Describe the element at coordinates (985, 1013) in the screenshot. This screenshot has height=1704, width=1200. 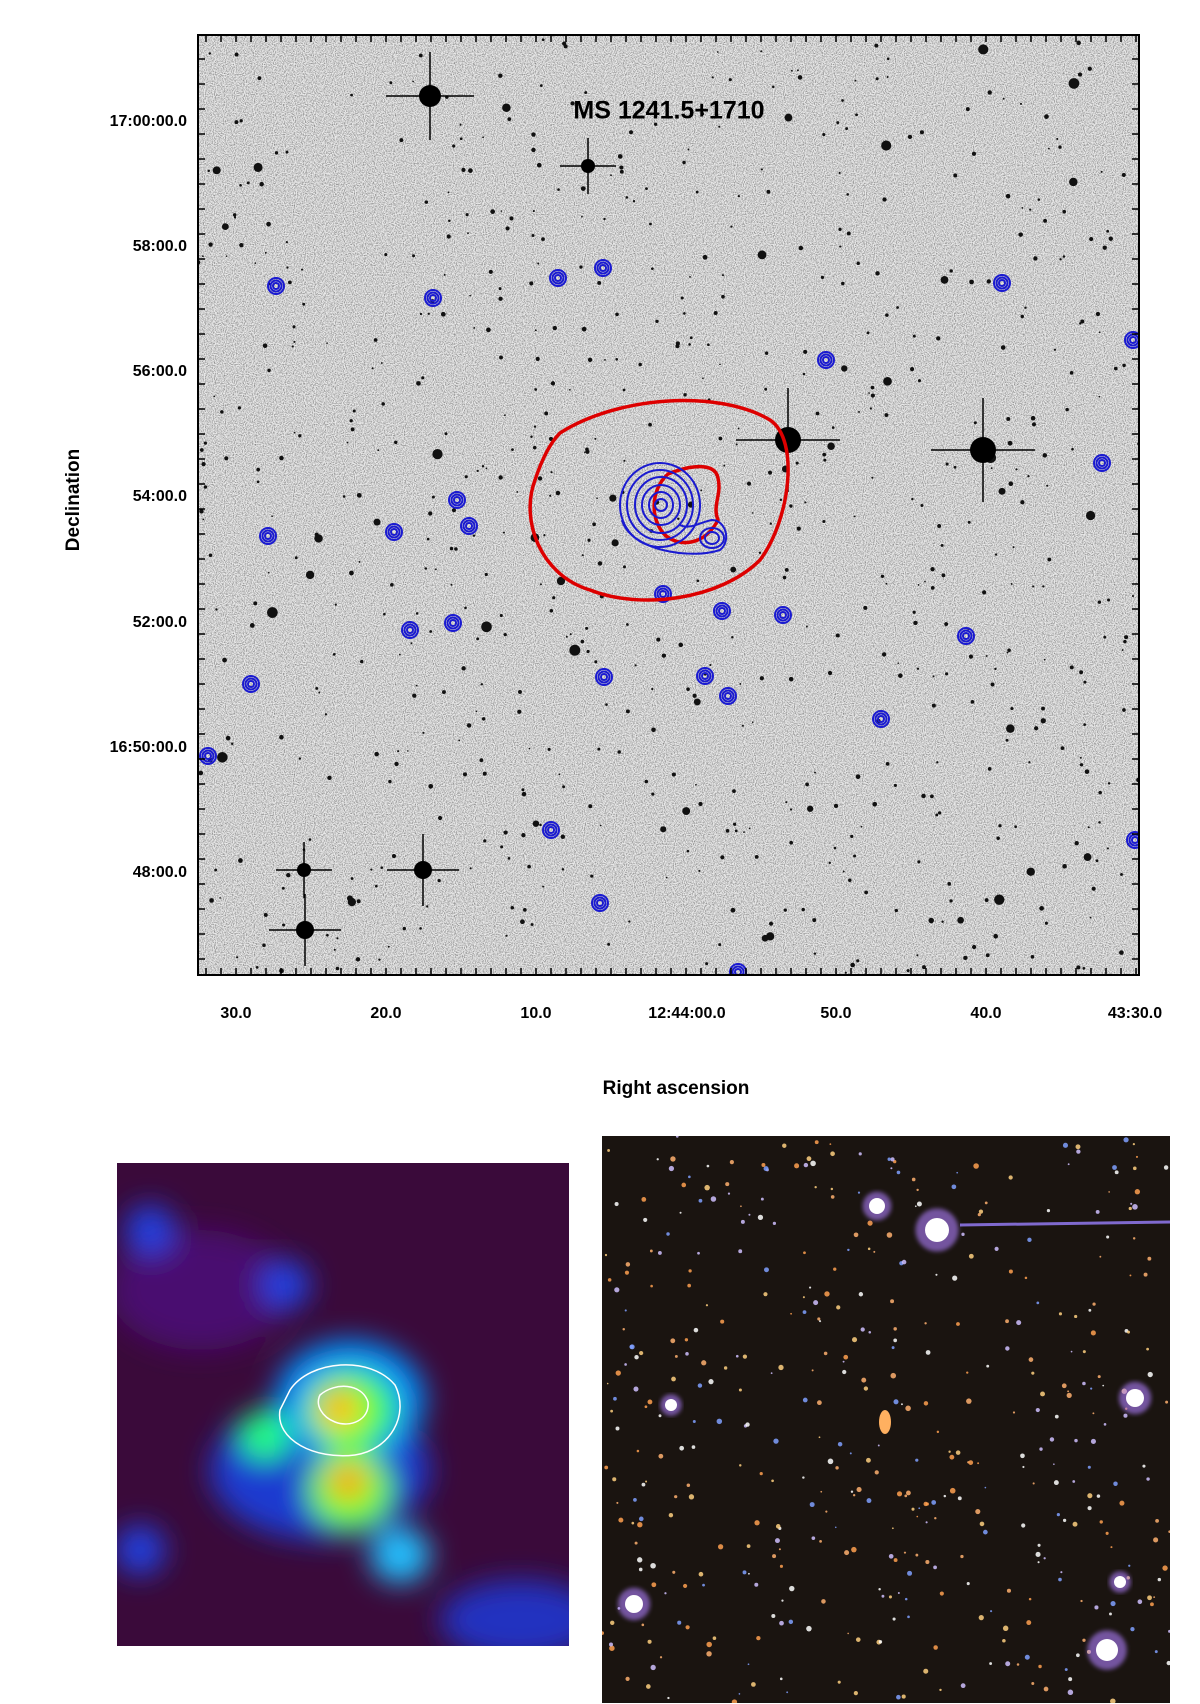
I see `x-tick-label: 40.0` at that location.